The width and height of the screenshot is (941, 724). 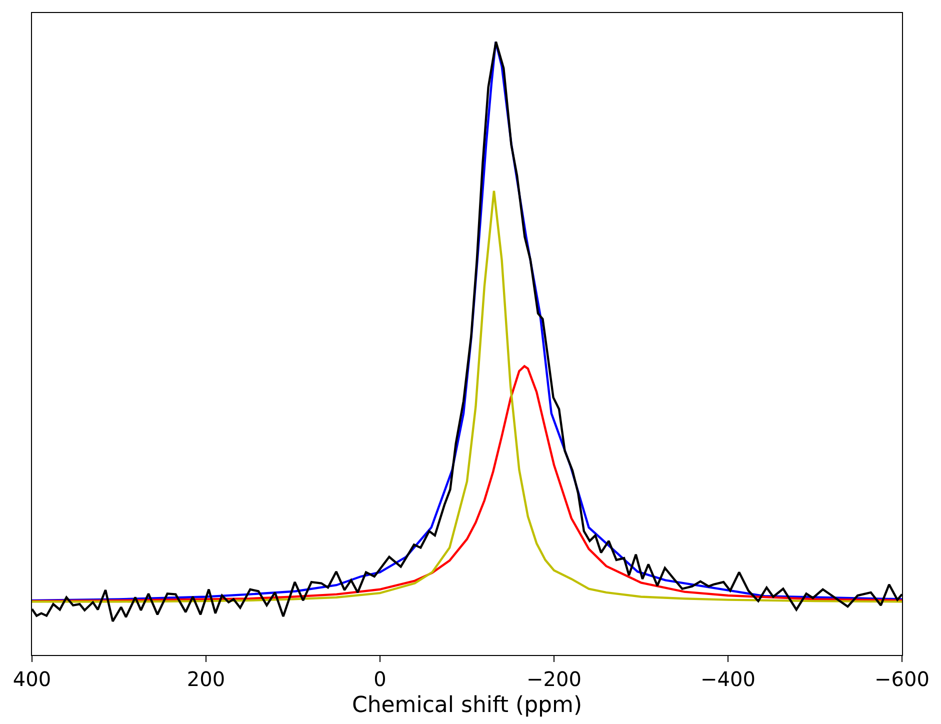 I want to click on x-tick-label: 0, so click(x=380, y=679).